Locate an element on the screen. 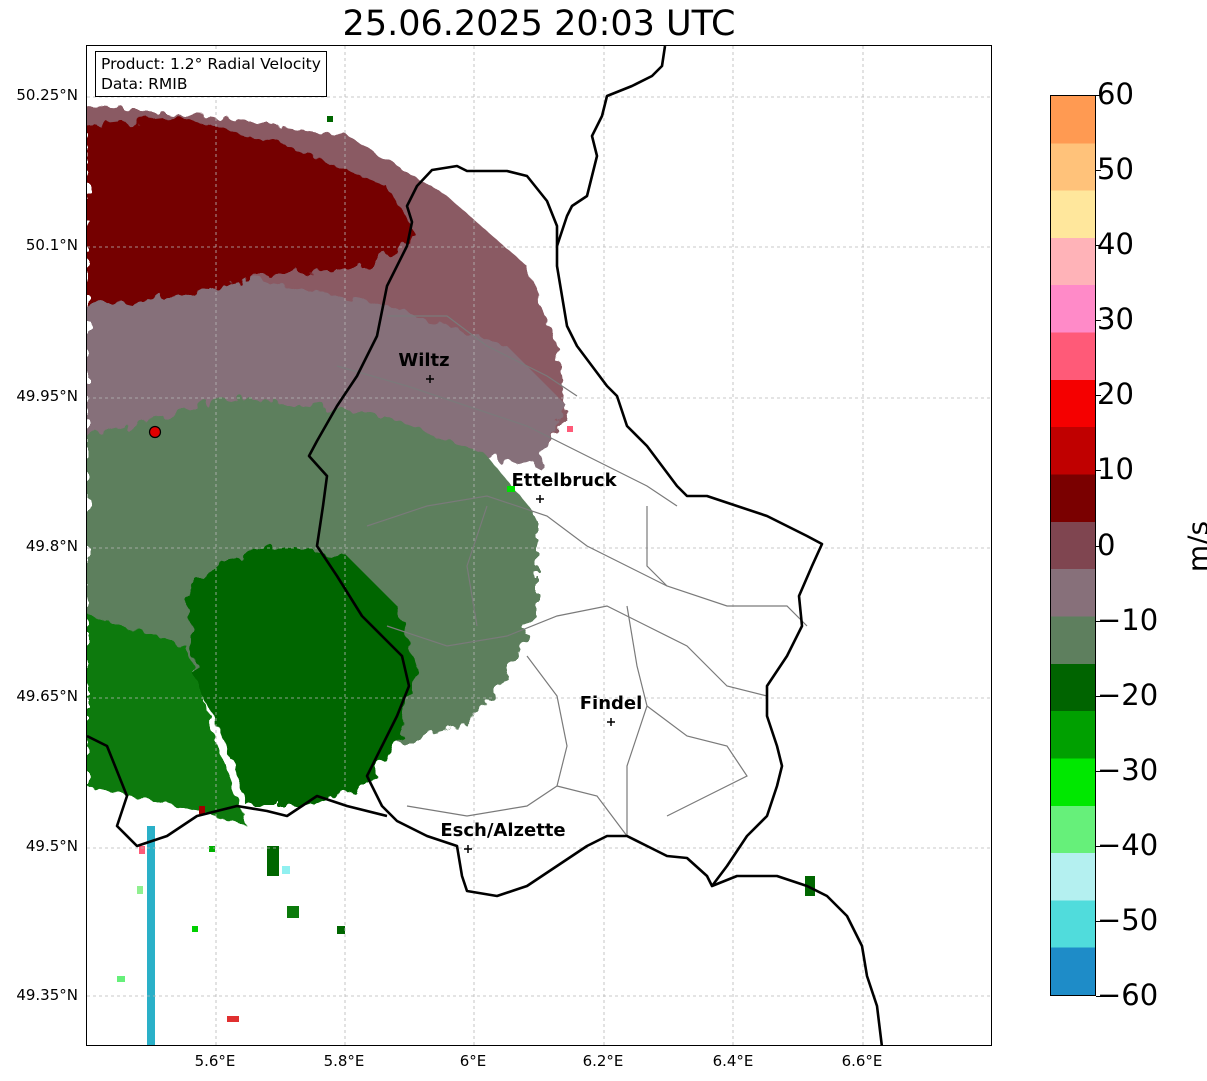  city-label-findel: Findel is located at coordinates (611, 703).